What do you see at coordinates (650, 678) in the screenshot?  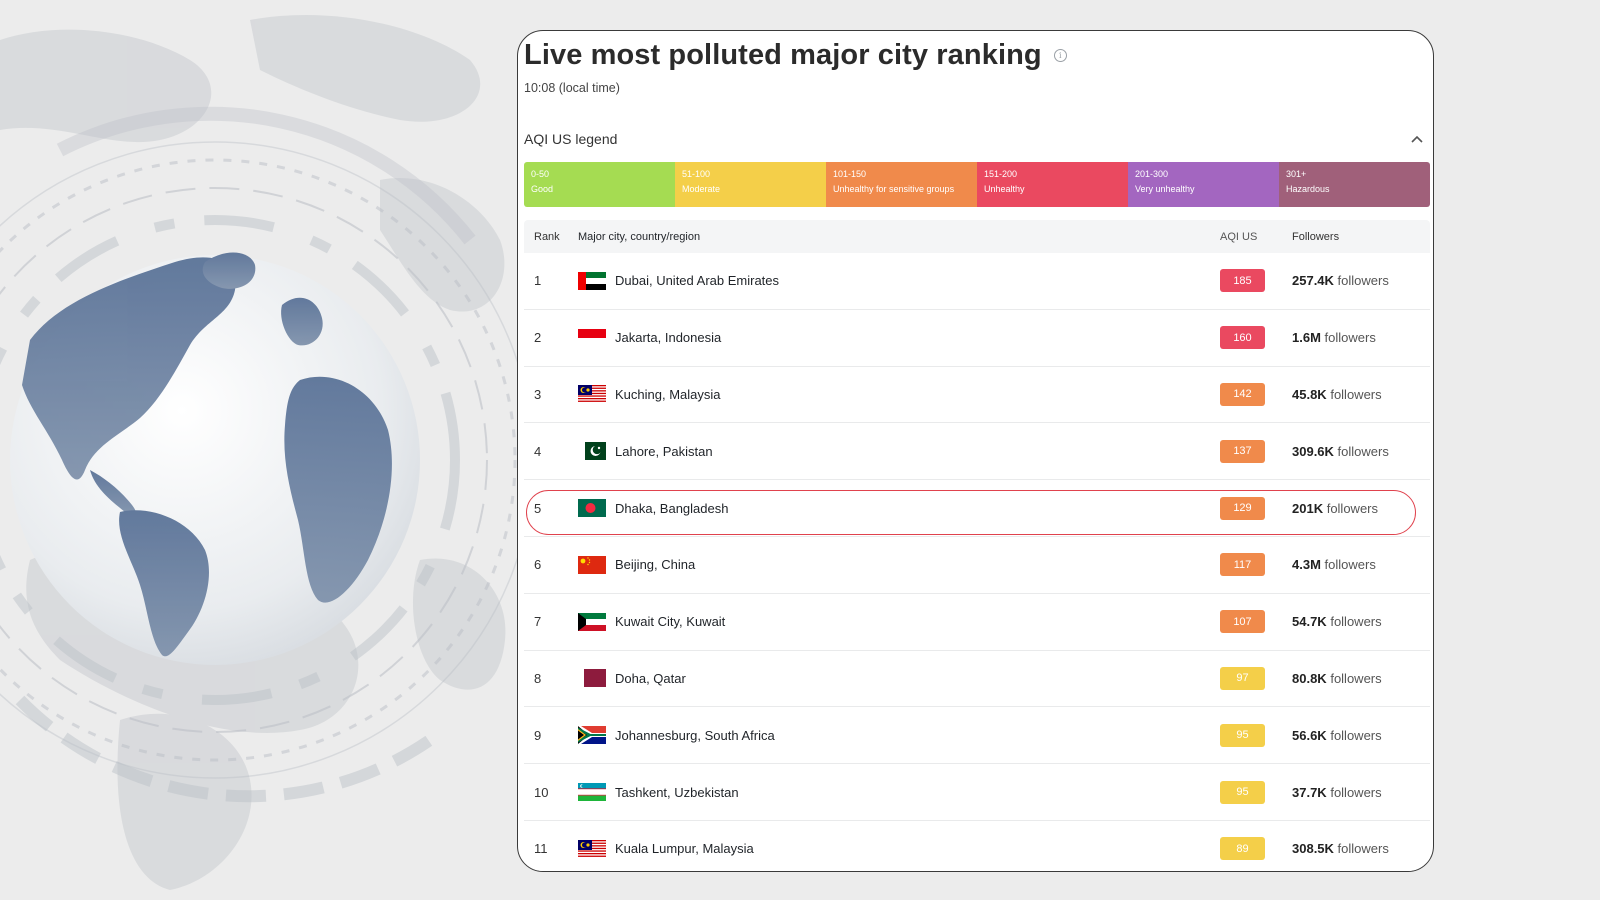 I see `city-name: Doha, Qatar` at bounding box center [650, 678].